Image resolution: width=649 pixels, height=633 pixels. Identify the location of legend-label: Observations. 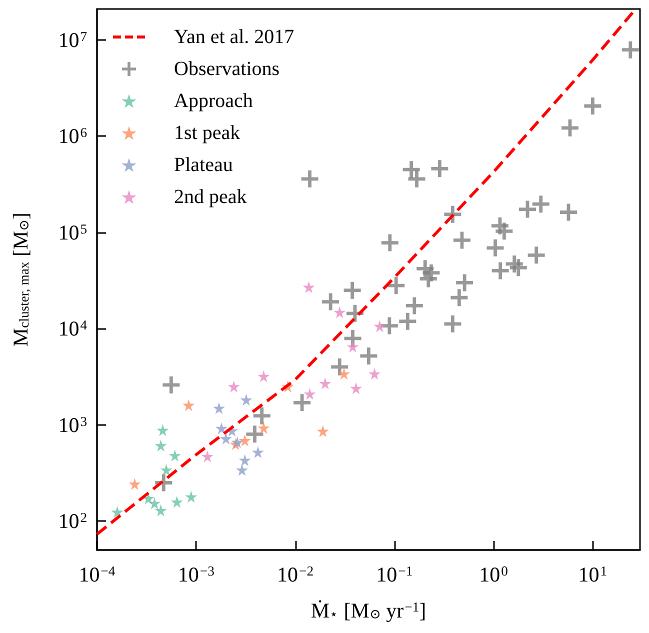
(227, 69).